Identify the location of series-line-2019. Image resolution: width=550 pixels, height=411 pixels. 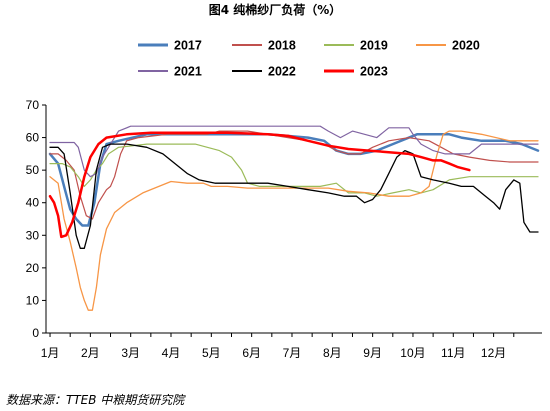
(294, 170).